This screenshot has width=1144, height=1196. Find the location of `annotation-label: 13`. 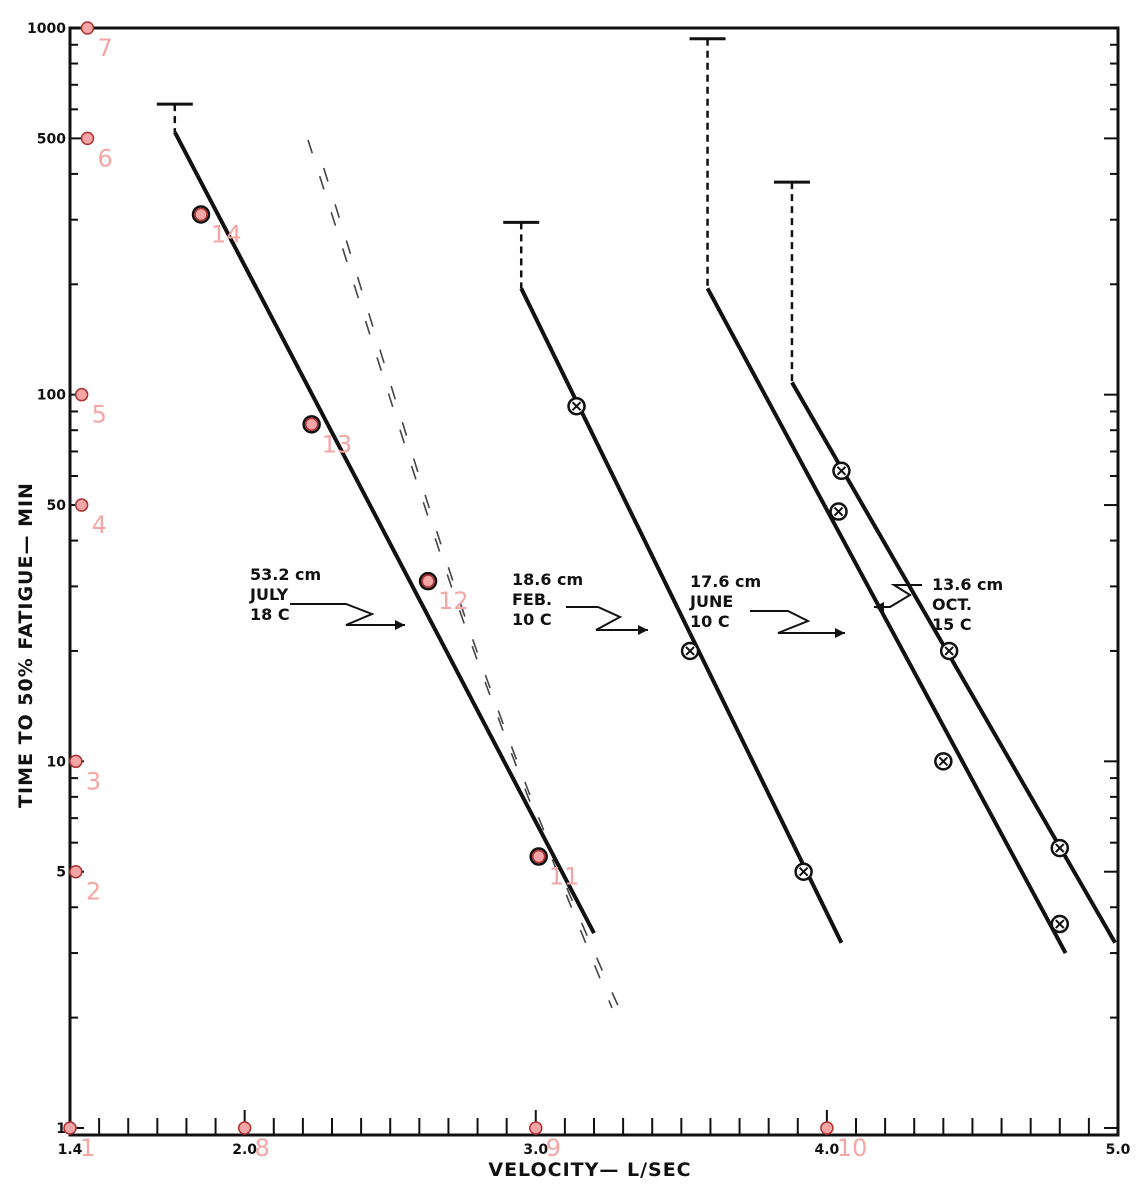

annotation-label: 13 is located at coordinates (337, 444).